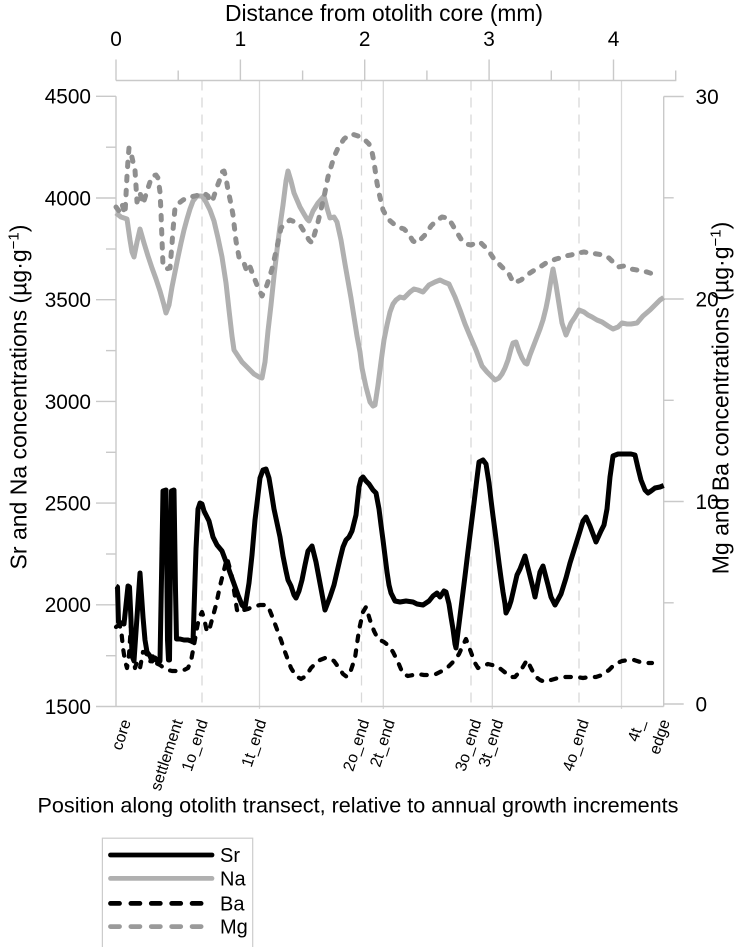 This screenshot has height=952, width=738. What do you see at coordinates (68, 97) in the screenshot?
I see `svg-text: 4500` at bounding box center [68, 97].